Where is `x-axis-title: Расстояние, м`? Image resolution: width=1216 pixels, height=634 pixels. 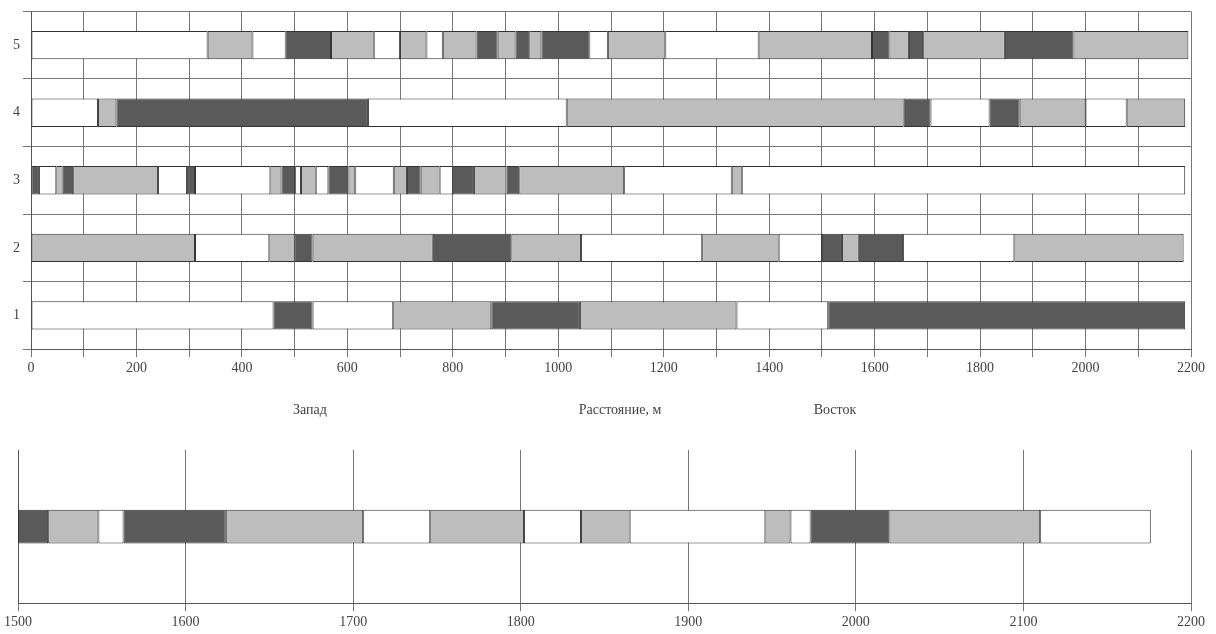
x-axis-title: Расстояние, м is located at coordinates (620, 410).